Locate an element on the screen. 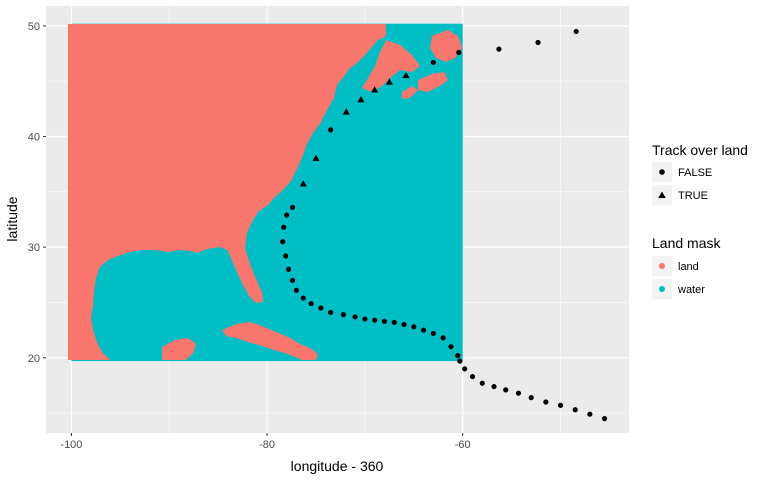  x-axis-title: longitude - 360 is located at coordinates (337, 466).